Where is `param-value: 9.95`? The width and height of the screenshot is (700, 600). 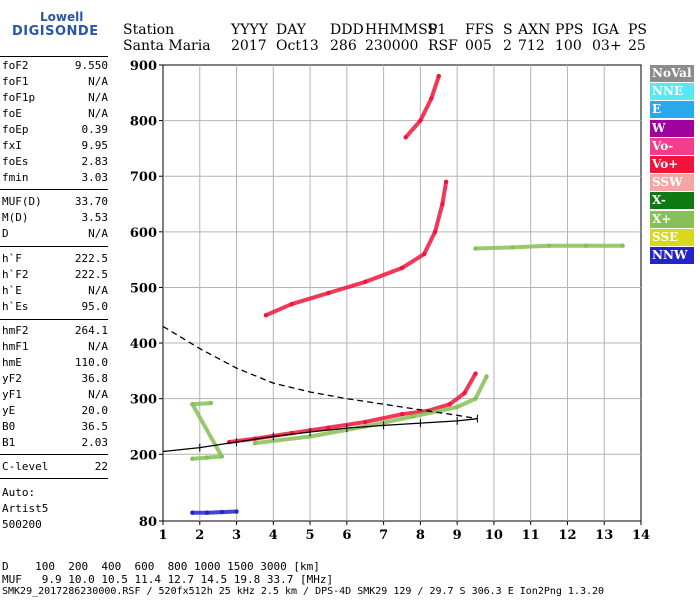
param-value: 9.95 is located at coordinates (95, 145).